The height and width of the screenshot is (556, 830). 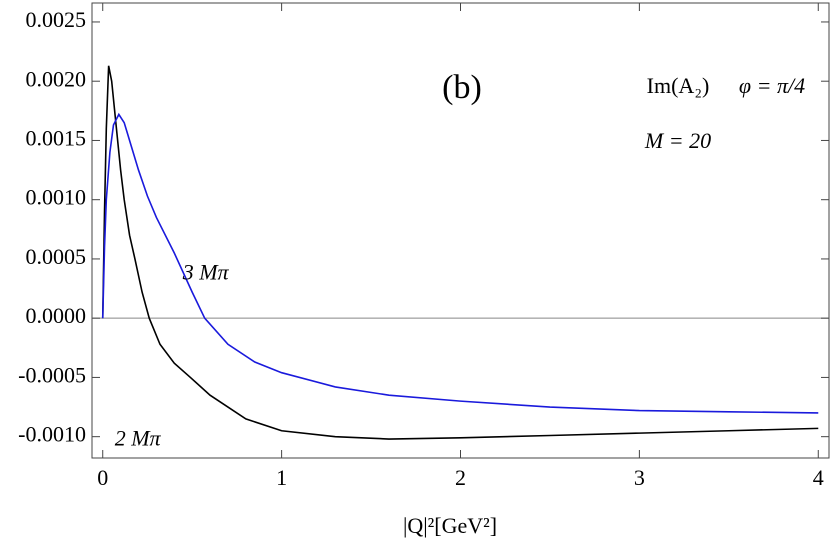 What do you see at coordinates (818, 477) in the screenshot?
I see `x-tick-label: 4` at bounding box center [818, 477].